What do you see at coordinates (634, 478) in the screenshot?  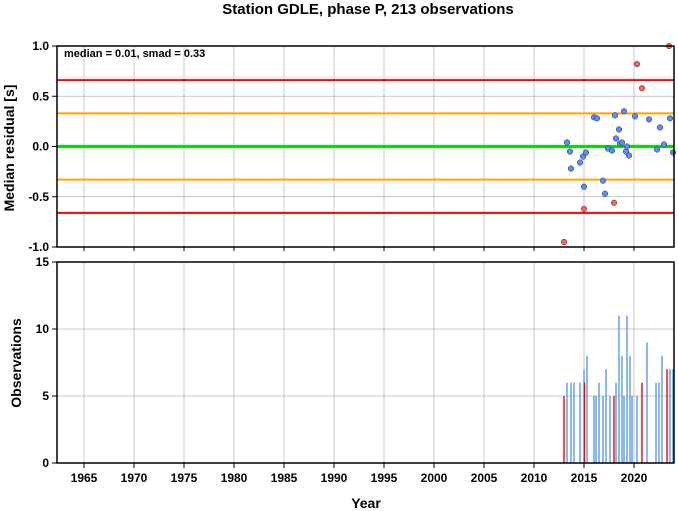 I see `year-x-tick-label: 2020` at bounding box center [634, 478].